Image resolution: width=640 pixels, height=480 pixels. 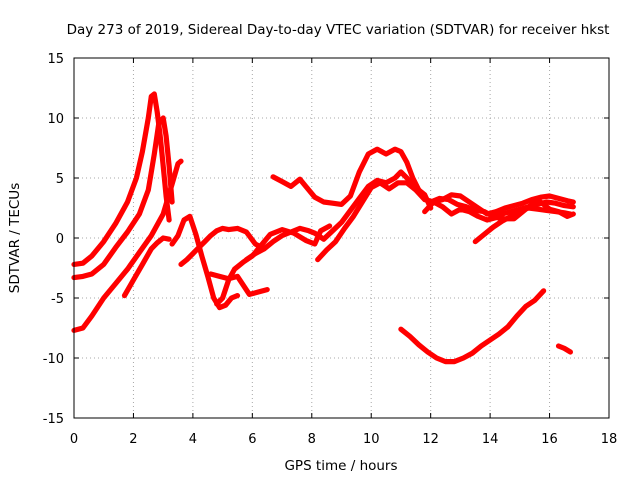 What do you see at coordinates (371, 439) in the screenshot?
I see `x-tick-label: 10` at bounding box center [371, 439].